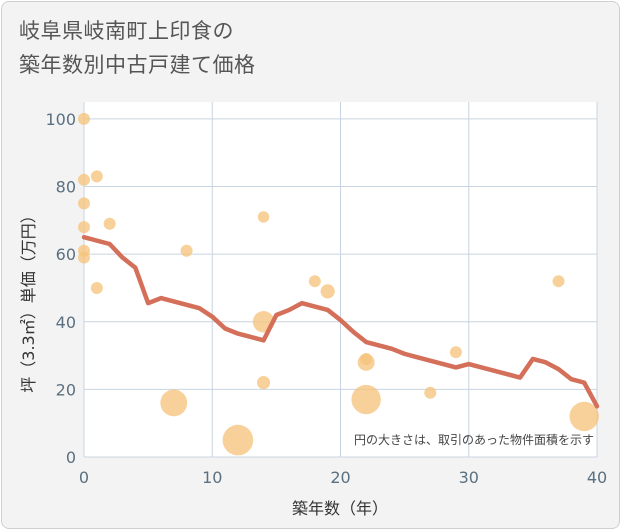 This screenshot has width=621, height=530. What do you see at coordinates (137, 48) in the screenshot?
I see `chart-title: 岐阜県岐南町上印食の 築年数別中古戸建て価格` at bounding box center [137, 48].